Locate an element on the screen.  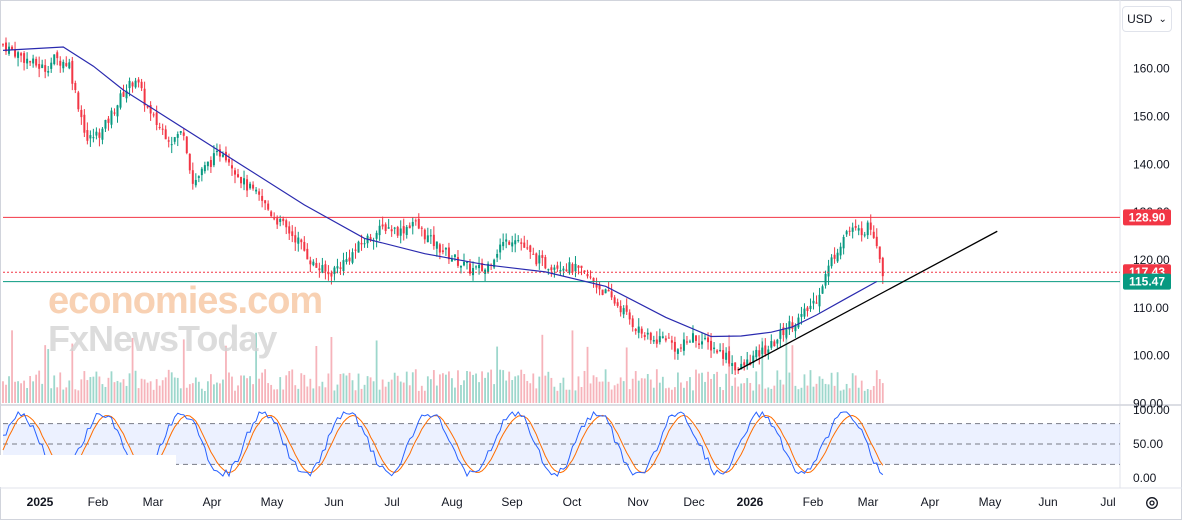
fxnewstoday-watermark: FxNewsToday is located at coordinates (162, 338).